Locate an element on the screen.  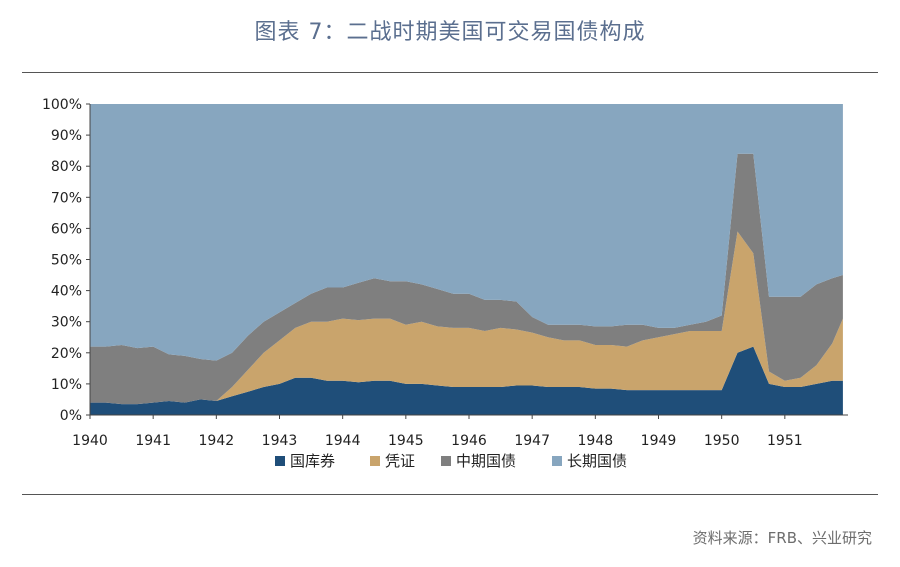
legend: 国库券 凭证 中期国债 长期国债 is located at coordinates (451, 461).